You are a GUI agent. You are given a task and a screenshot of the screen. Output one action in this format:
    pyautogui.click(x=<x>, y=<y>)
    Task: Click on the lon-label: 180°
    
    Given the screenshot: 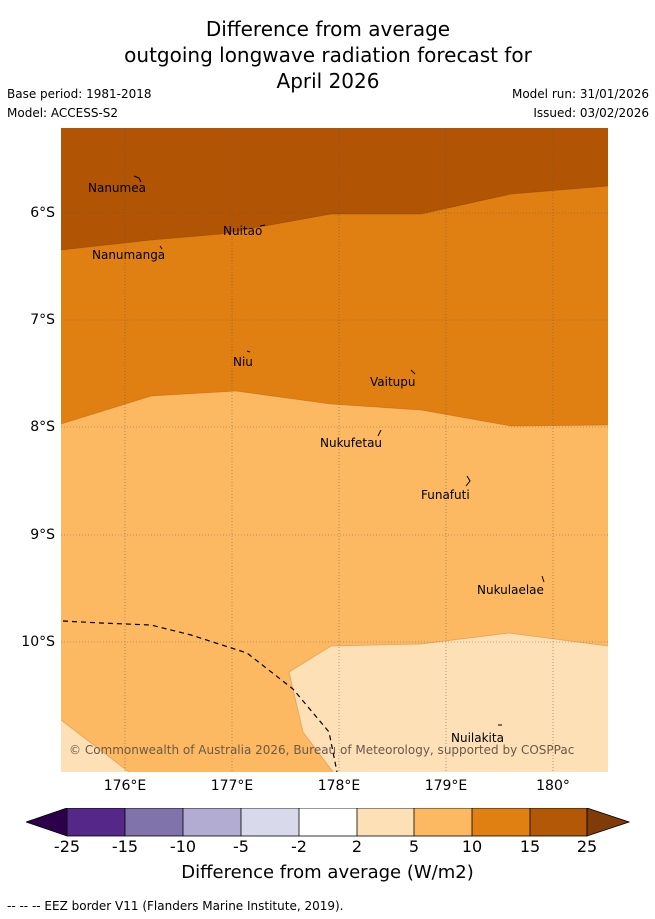 What is the action you would take?
    pyautogui.click(x=553, y=786)
    